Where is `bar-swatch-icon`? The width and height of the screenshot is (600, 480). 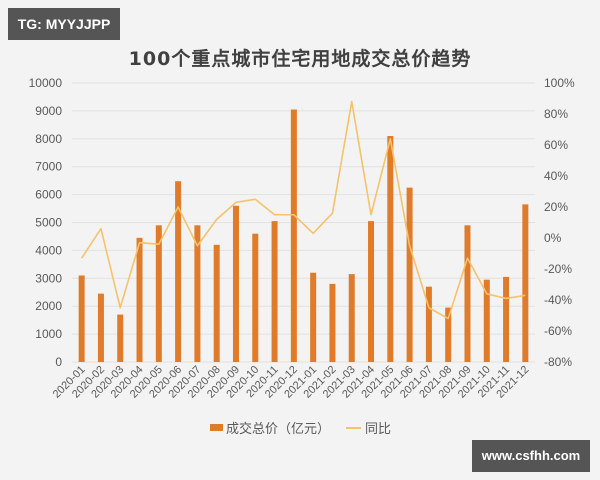
bar-swatch-icon is located at coordinates (216, 427).